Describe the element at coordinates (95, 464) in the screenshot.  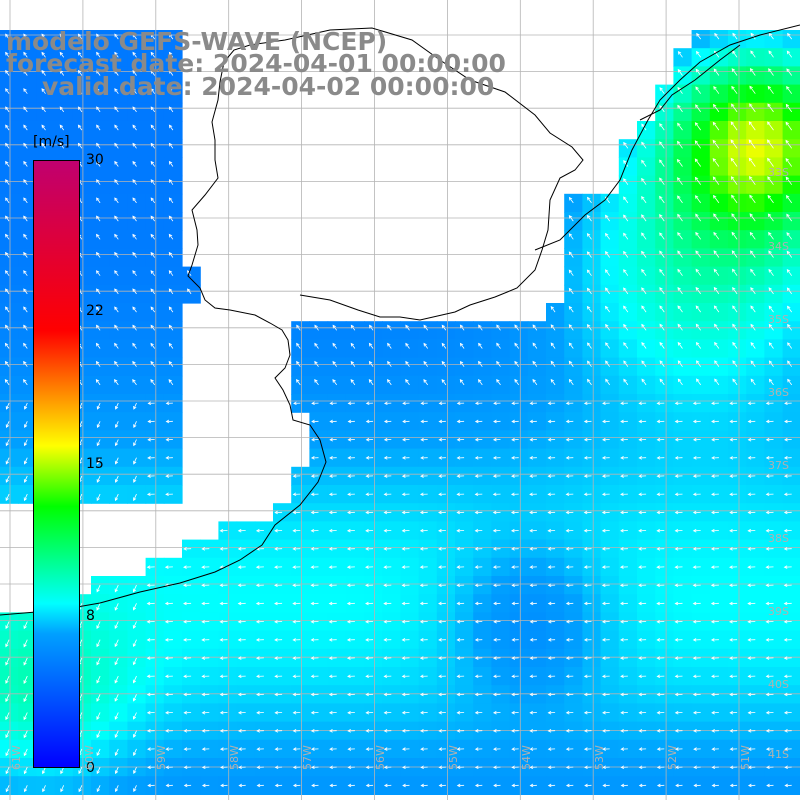
I see `colorbar-tick-15: 15` at that location.